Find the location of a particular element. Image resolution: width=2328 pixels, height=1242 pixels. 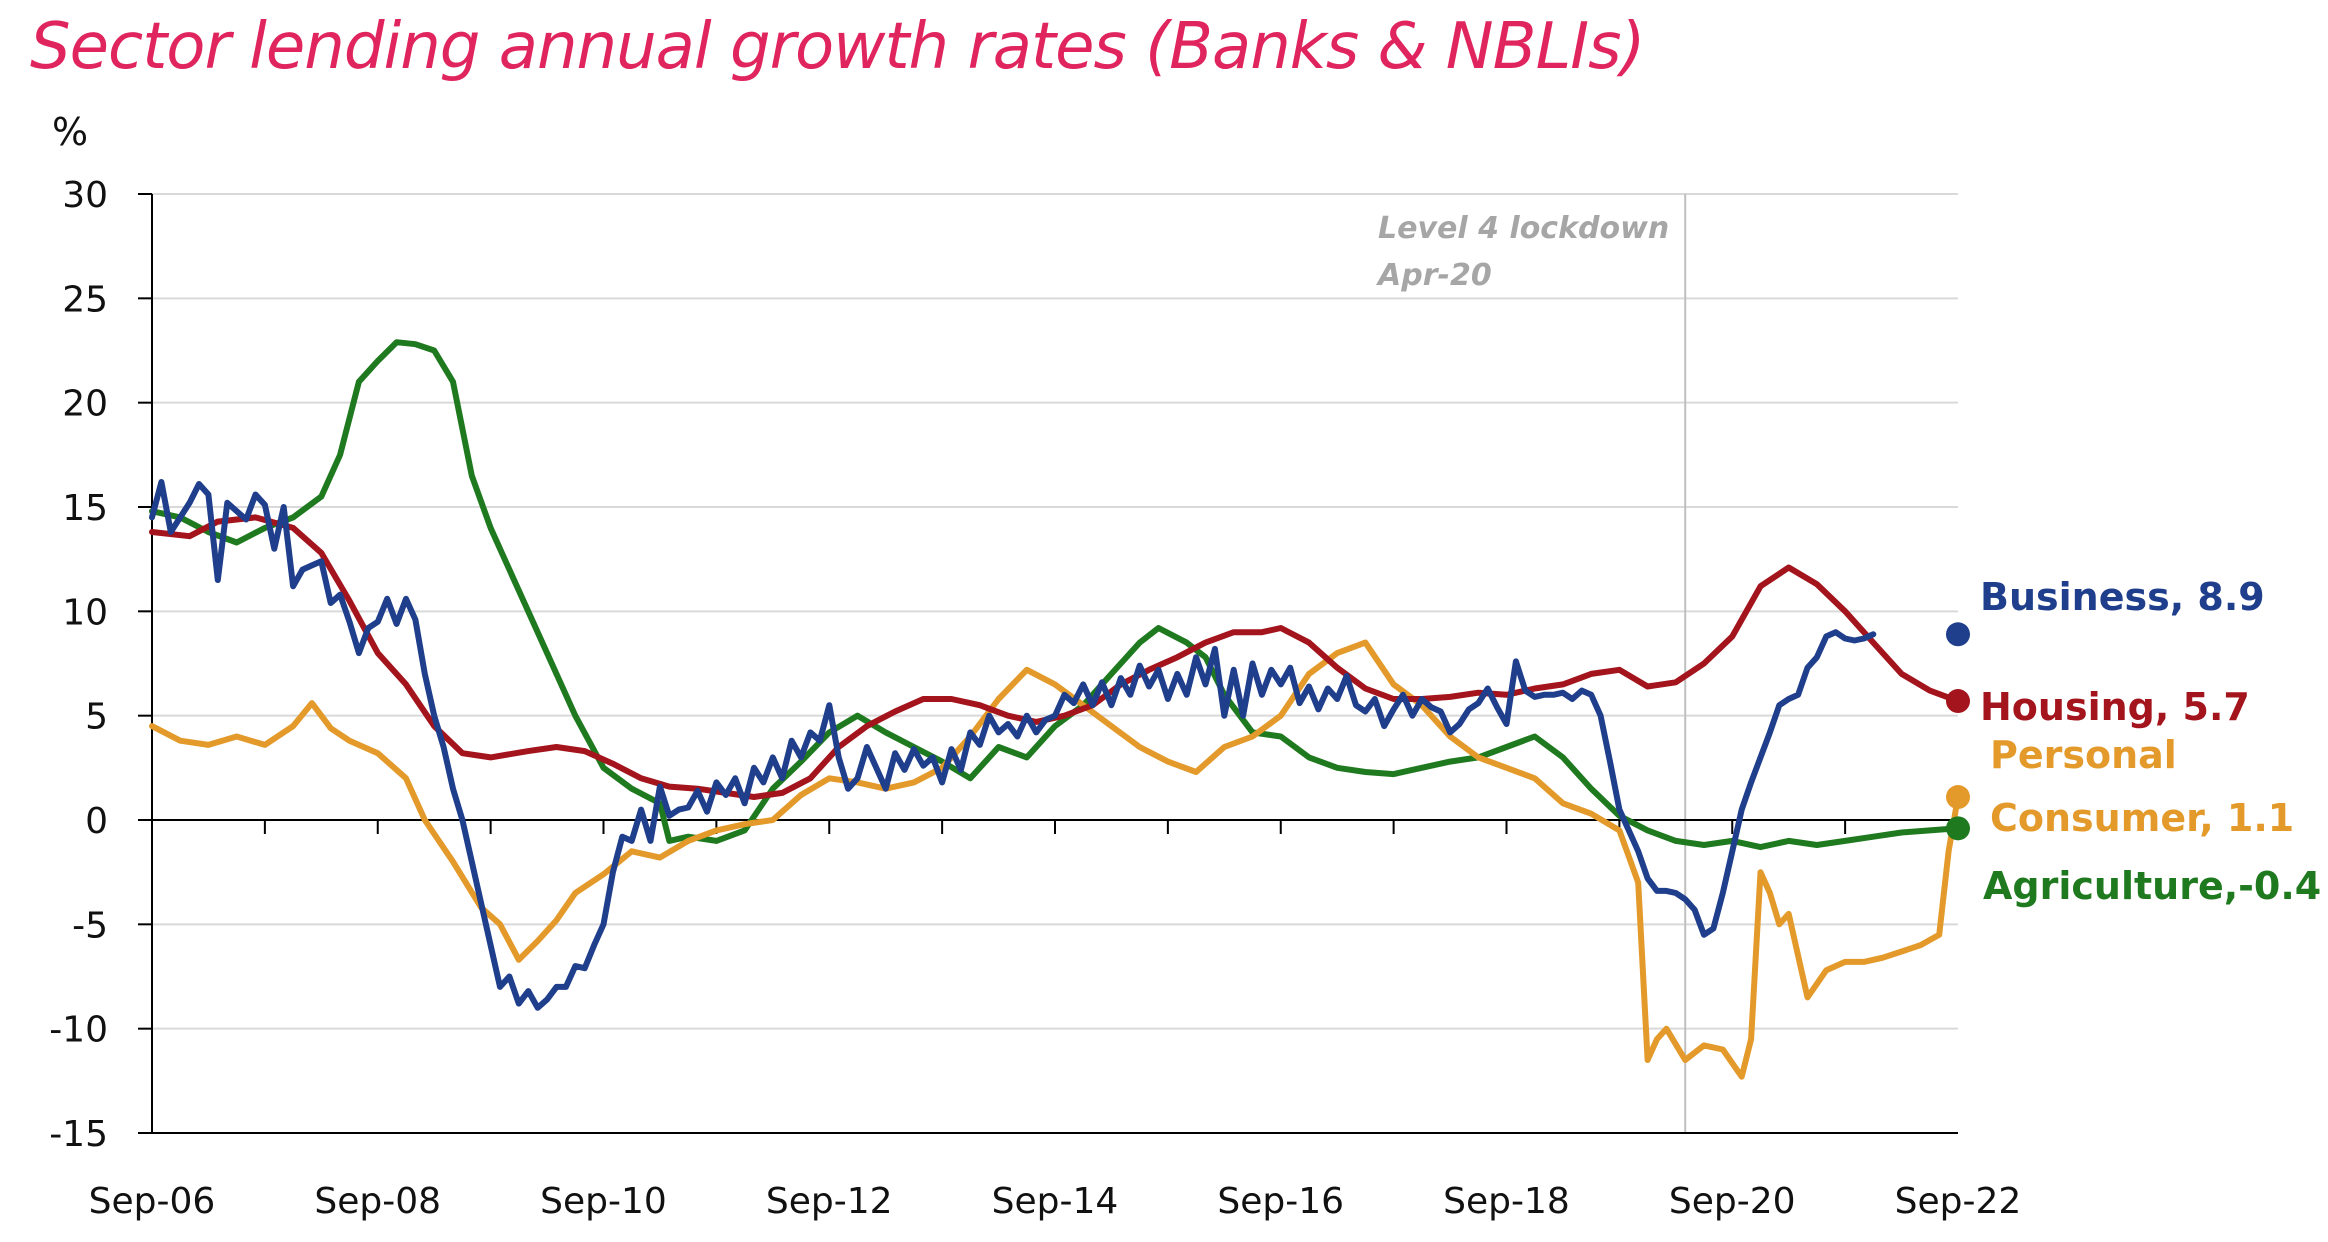

y-tick-label: -10 is located at coordinates (78, 1030).